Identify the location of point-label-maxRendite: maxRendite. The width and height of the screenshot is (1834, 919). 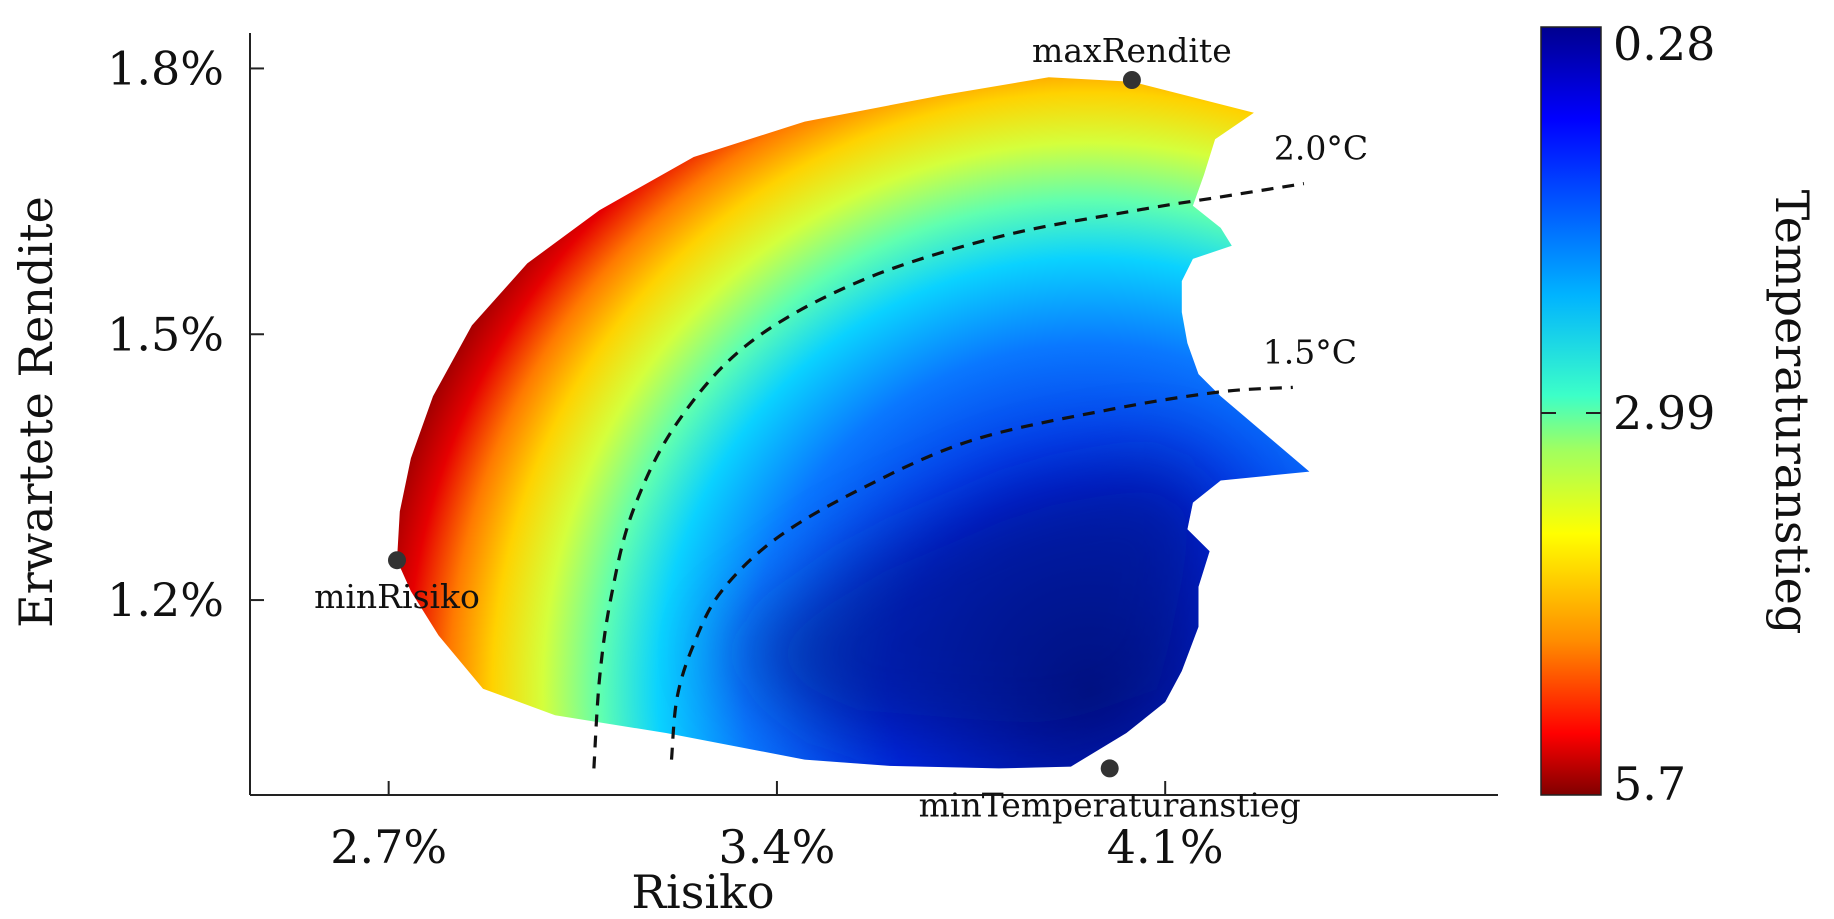
(1132, 50).